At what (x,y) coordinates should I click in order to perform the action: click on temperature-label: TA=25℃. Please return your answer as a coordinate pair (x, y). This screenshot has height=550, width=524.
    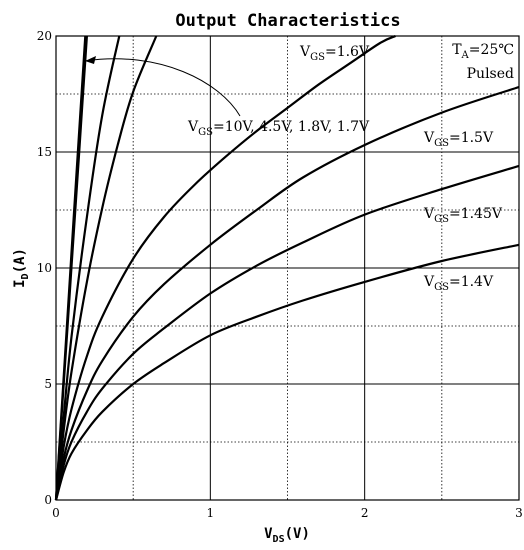
    Looking at the image, I should click on (483, 51).